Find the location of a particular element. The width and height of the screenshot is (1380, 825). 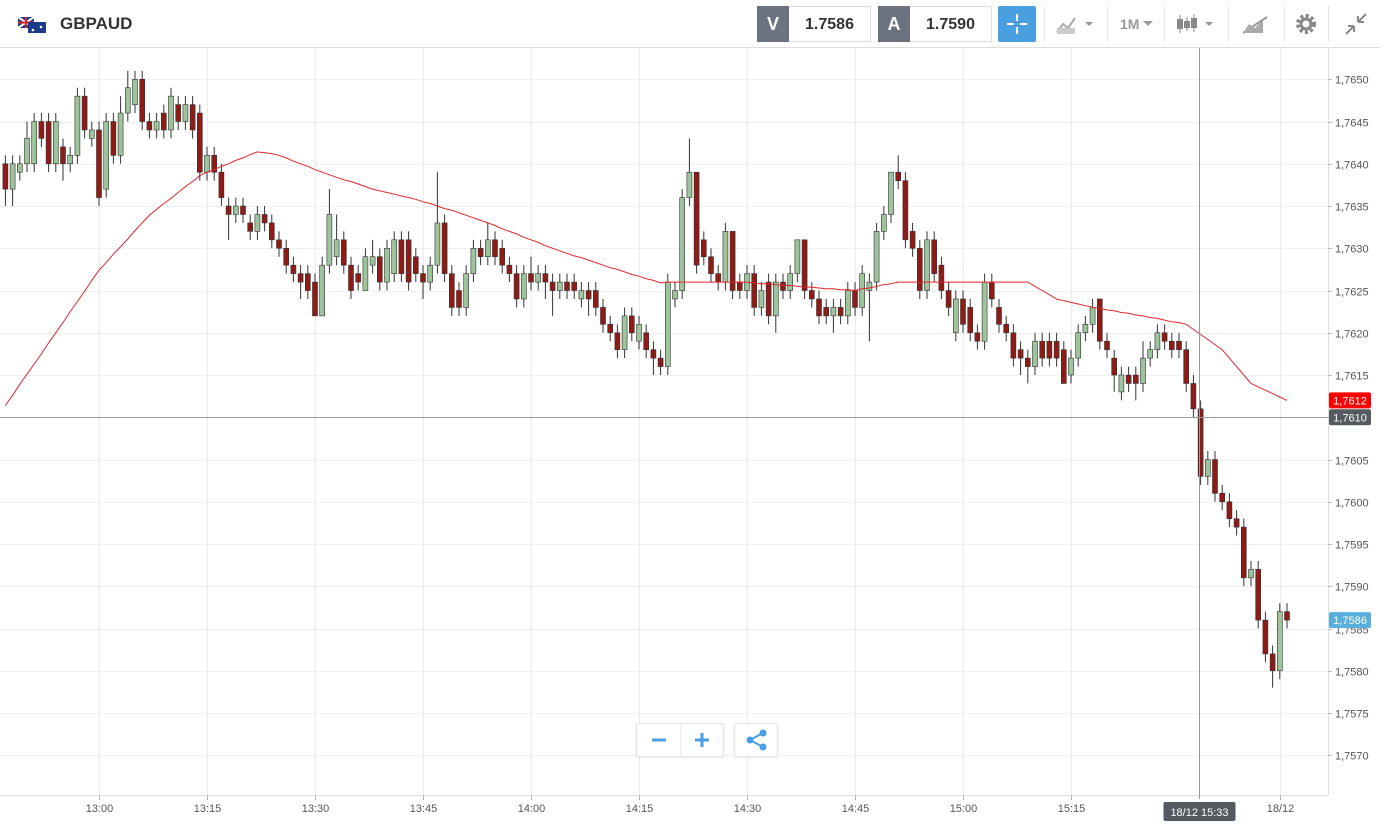

price-tag-label: 1,7586 is located at coordinates (1350, 621).